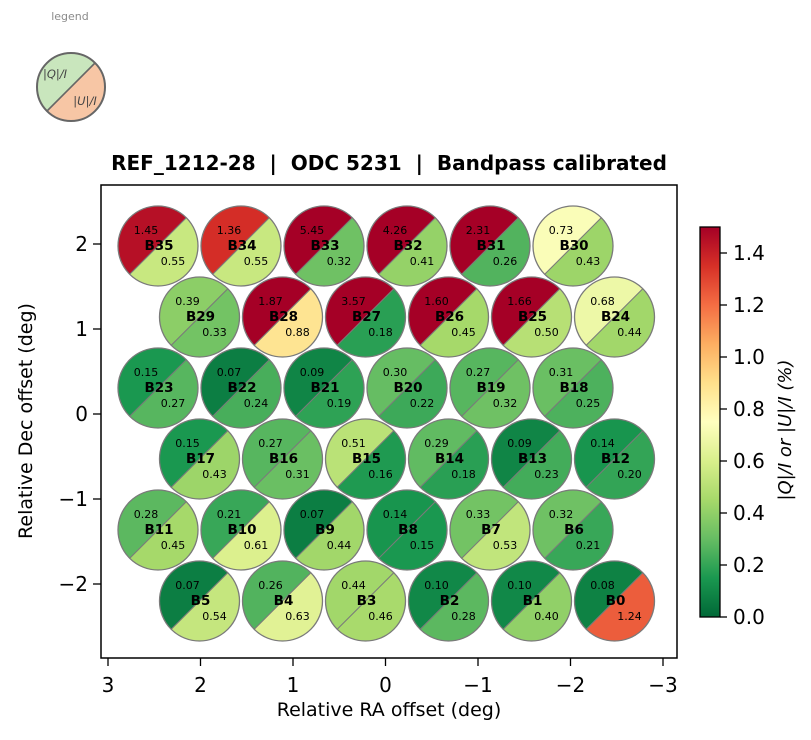 The height and width of the screenshot is (740, 811). I want to click on legend-u-label: |U|/I, so click(85, 101).